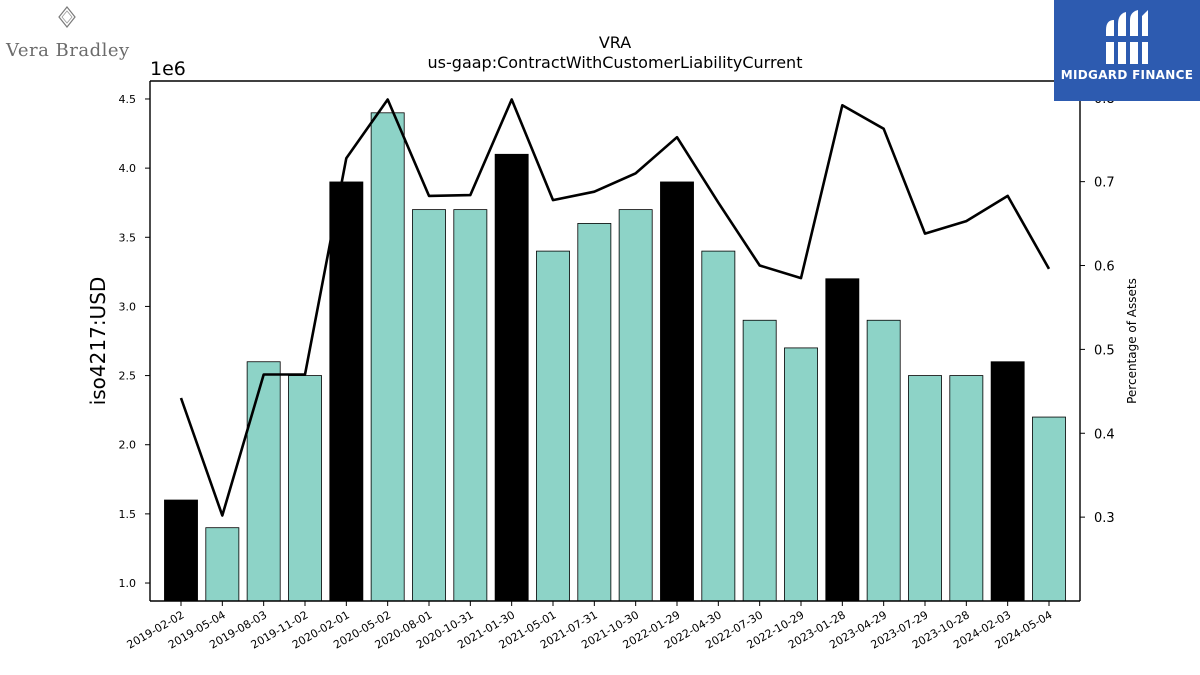 The width and height of the screenshot is (1200, 675). I want to click on y2-tick-label: 0.5, so click(1104, 350).